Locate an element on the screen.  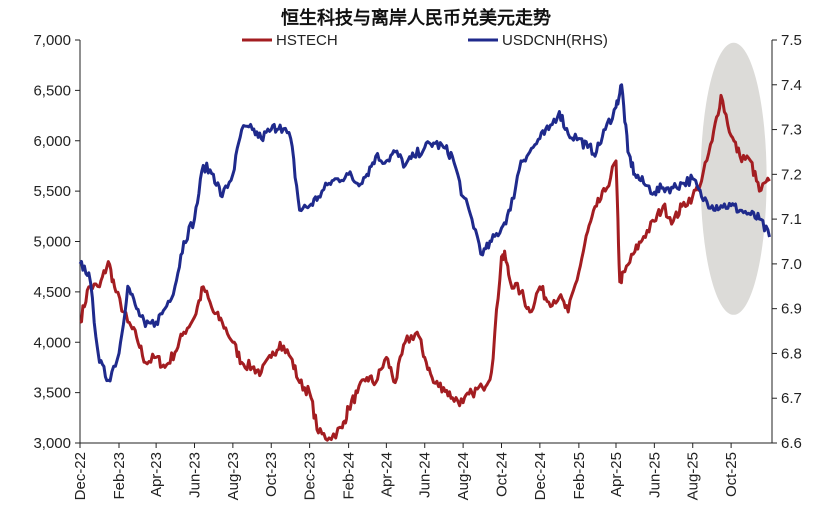
legend-label-usdcnh: USDCNH(RHS) is located at coordinates (555, 40).